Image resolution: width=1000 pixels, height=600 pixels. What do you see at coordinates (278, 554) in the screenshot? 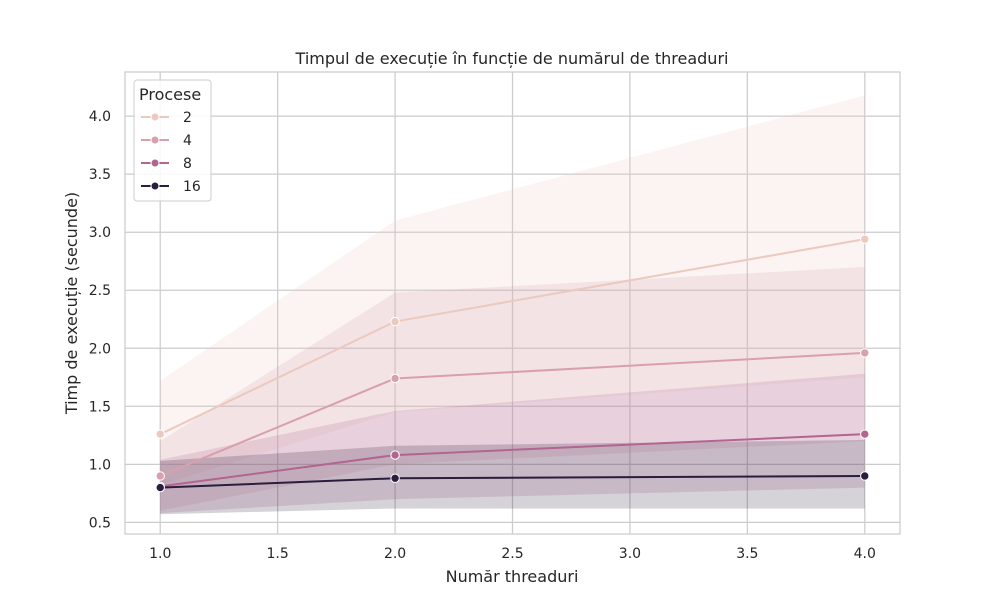
I see `x-tick-label: 1.5` at bounding box center [278, 554].